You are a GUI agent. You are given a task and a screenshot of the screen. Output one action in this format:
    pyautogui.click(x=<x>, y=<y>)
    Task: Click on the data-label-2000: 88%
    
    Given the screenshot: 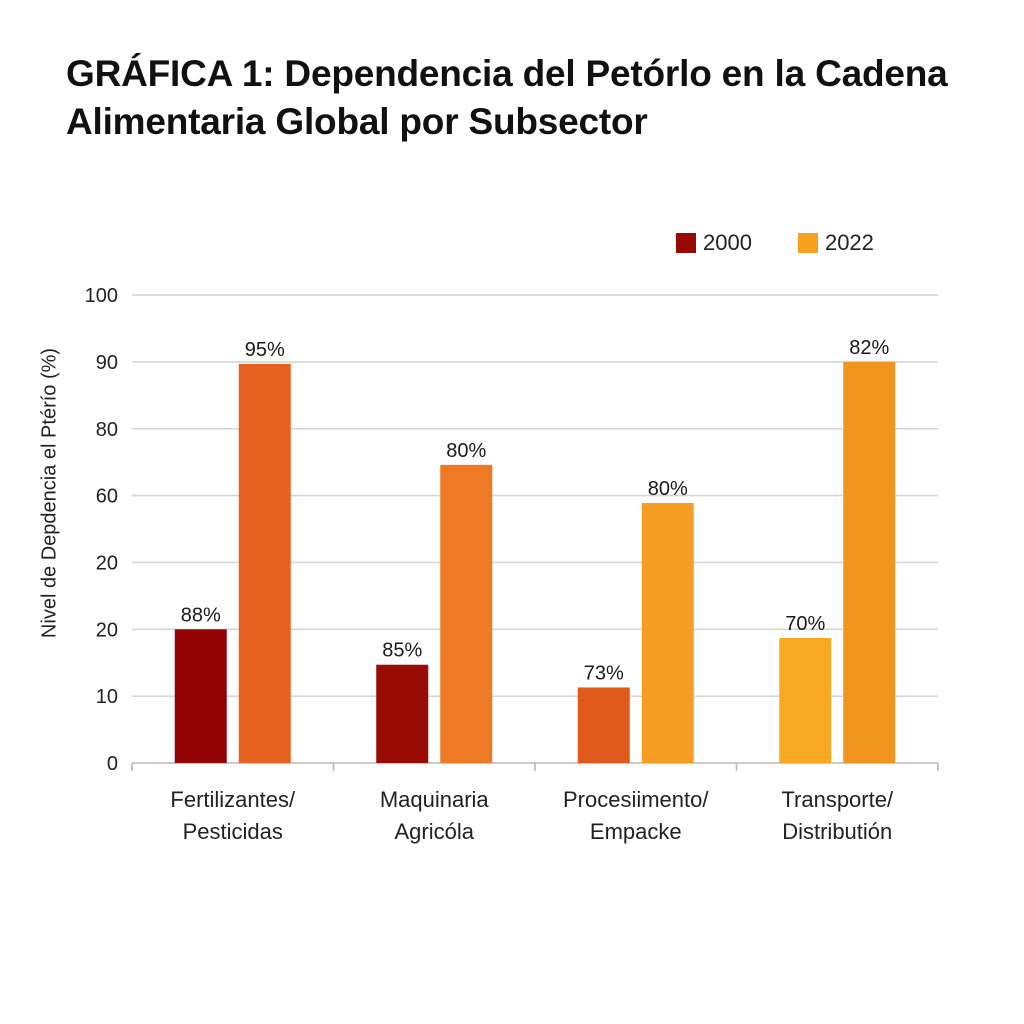 What is the action you would take?
    pyautogui.click(x=201, y=615)
    